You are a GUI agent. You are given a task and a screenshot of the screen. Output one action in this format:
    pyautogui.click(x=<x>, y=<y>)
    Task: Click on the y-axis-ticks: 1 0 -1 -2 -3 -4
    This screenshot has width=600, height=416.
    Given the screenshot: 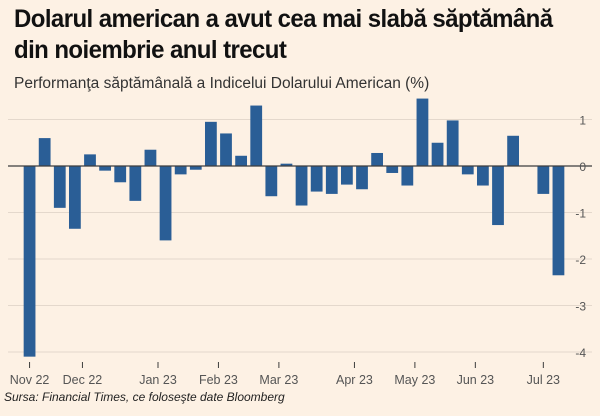 What is the action you would take?
    pyautogui.click(x=580, y=237)
    